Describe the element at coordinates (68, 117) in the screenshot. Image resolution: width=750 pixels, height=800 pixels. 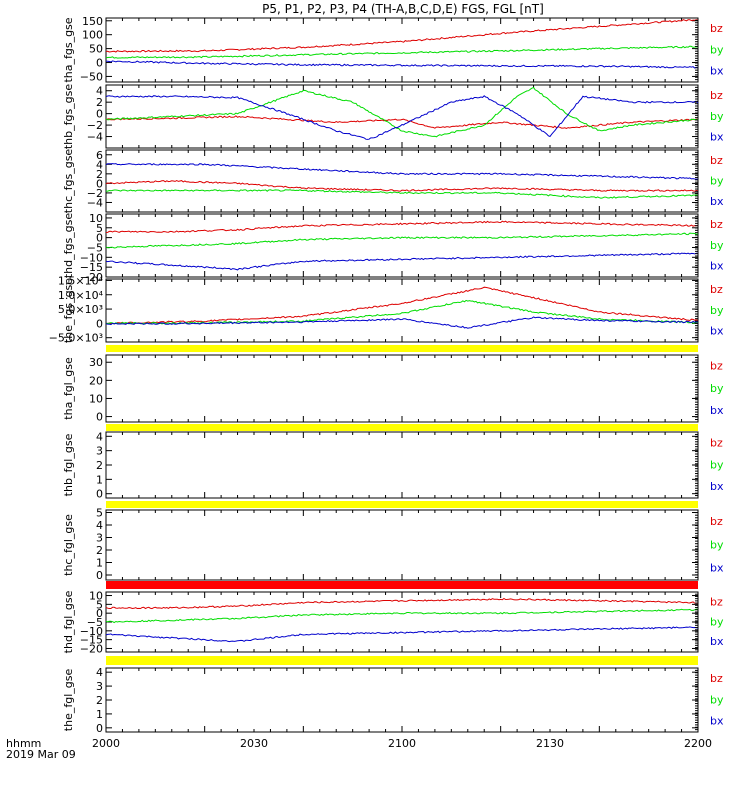
I see `y-axis-label: thb_fgs_gse` at that location.